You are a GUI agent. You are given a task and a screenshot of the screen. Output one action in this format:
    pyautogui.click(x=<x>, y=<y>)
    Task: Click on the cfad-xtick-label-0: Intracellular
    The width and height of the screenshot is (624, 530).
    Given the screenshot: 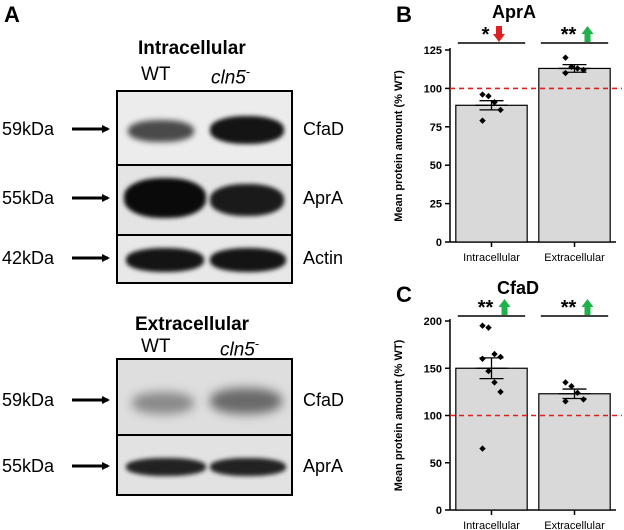 What is the action you would take?
    pyautogui.click(x=491, y=525)
    